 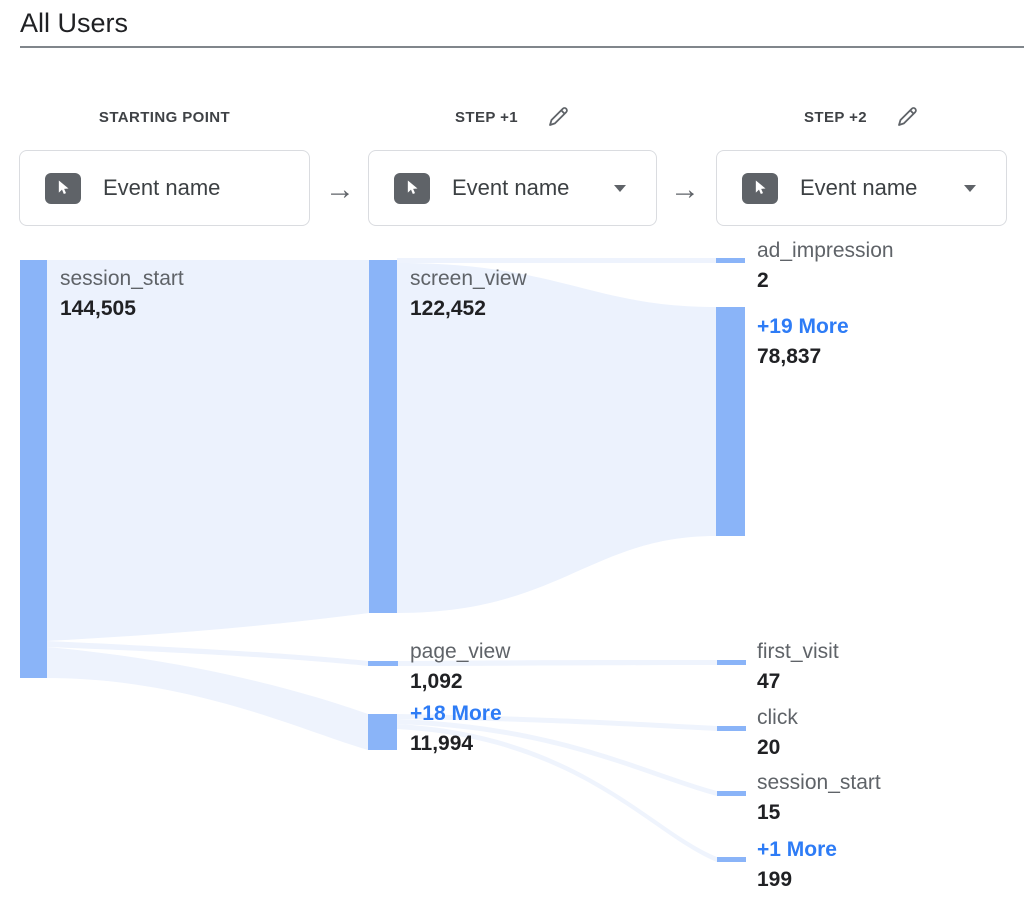 I want to click on node-page-view: page_view 1,092, so click(x=460, y=667).